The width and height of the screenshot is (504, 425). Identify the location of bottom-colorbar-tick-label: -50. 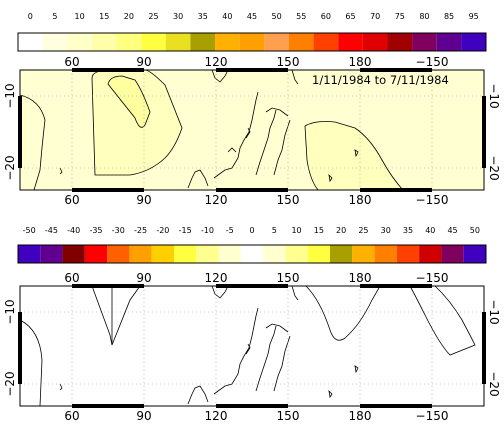
(29, 230).